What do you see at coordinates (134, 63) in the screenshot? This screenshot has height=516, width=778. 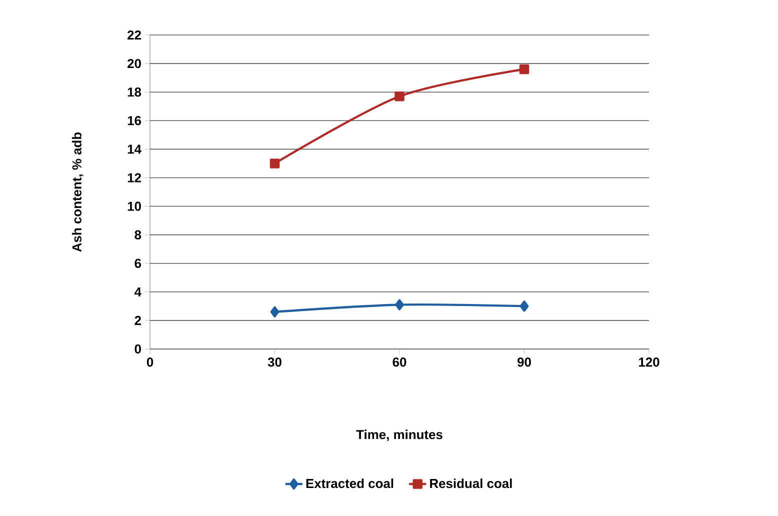 I see `y-tick-label: 20` at bounding box center [134, 63].